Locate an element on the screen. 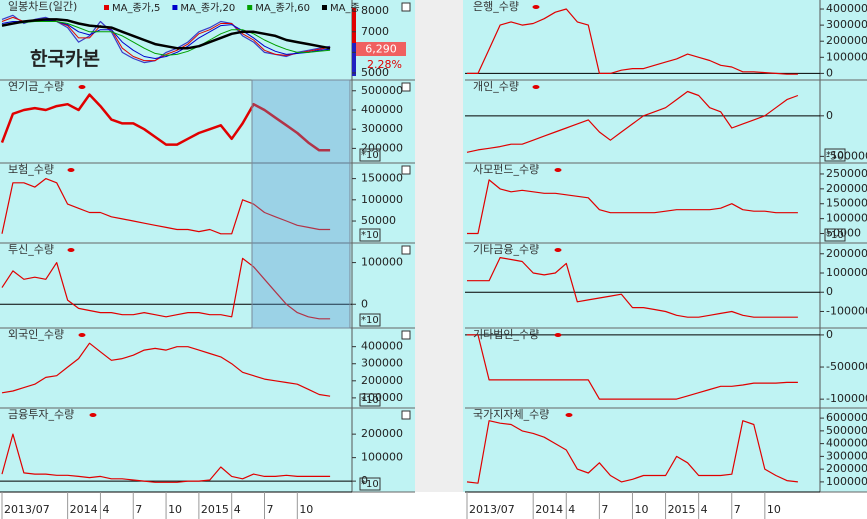 Image resolution: width=867 pixels, height=519 pixels. legend-label: MA_종가,5 is located at coordinates (136, 8).